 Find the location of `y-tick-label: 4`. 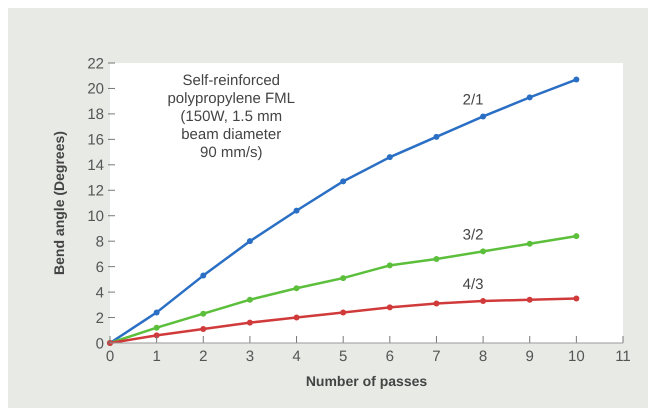

y-tick-label: 4 is located at coordinates (100, 293).